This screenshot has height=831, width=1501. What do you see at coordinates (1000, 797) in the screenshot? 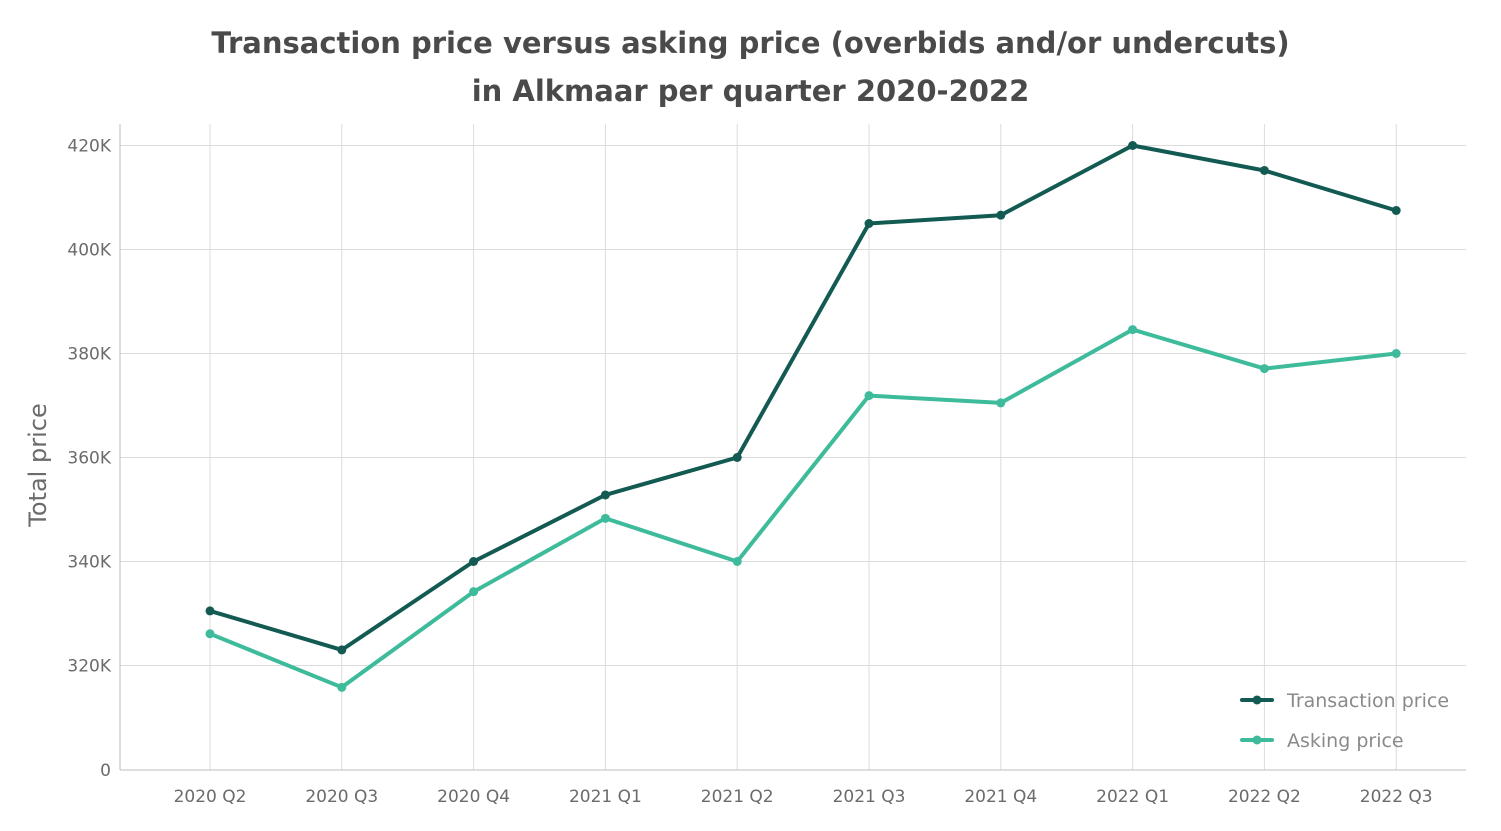
I see `x-tick-label: 2021 Q4` at bounding box center [1000, 797].